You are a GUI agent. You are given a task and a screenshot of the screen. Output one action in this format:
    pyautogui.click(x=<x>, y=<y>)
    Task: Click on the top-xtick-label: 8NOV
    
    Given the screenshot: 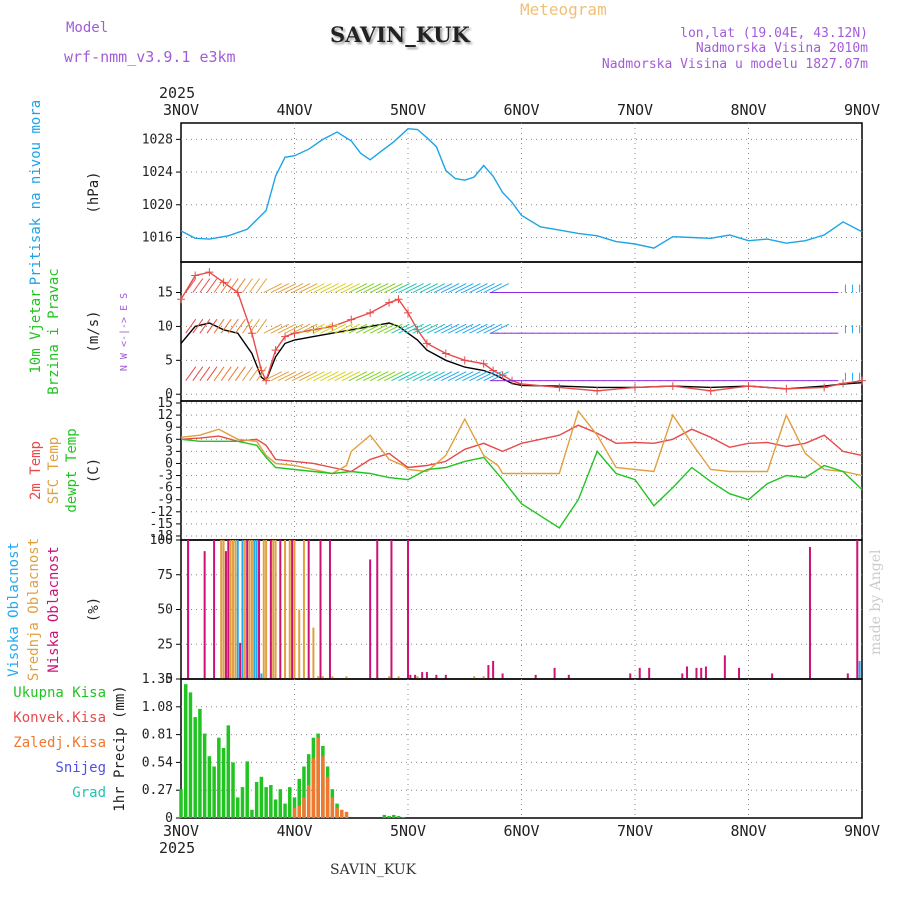 What is the action you would take?
    pyautogui.click(x=748, y=110)
    